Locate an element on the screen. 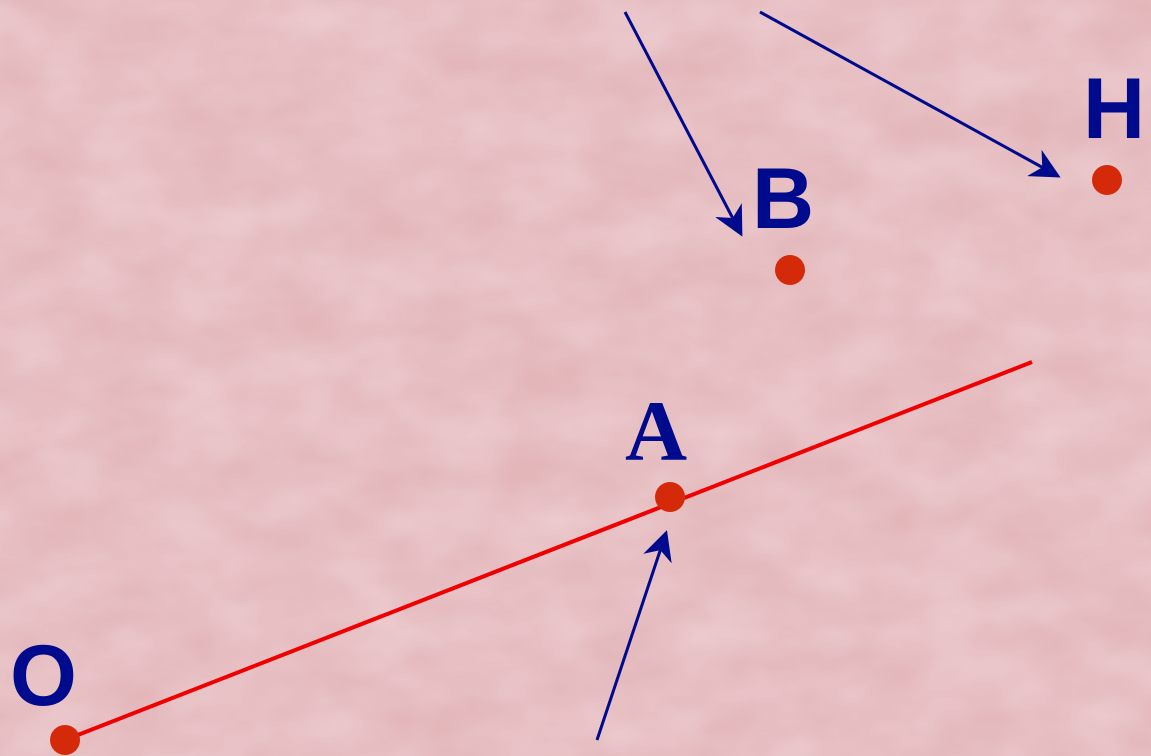 Image resolution: width=1151 pixels, height=756 pixels. point-label: H is located at coordinates (1114, 109).